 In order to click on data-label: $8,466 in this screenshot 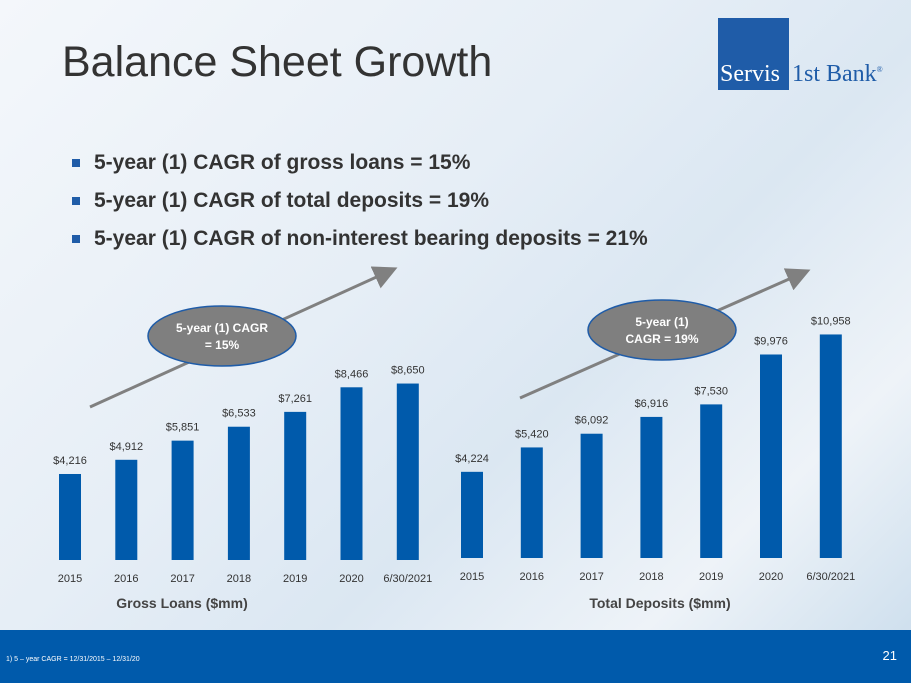, I will do `click(352, 374)`.